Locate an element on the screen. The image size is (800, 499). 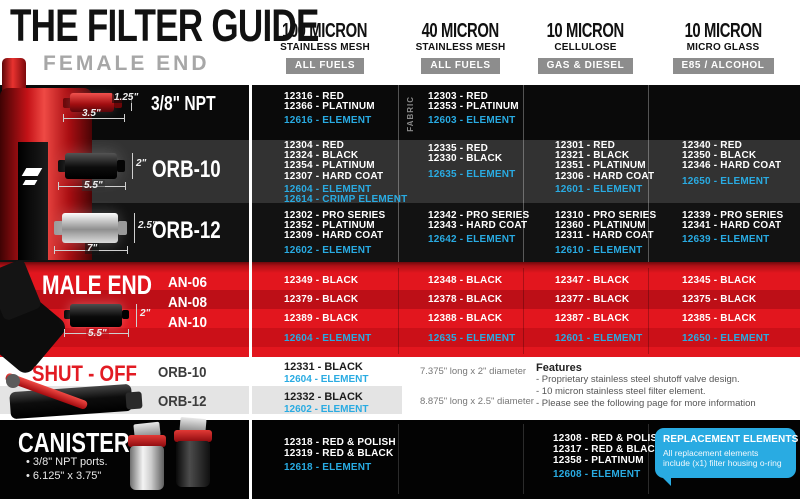
part-number: 12353 - PLATINUM is located at coordinates (473, 107).